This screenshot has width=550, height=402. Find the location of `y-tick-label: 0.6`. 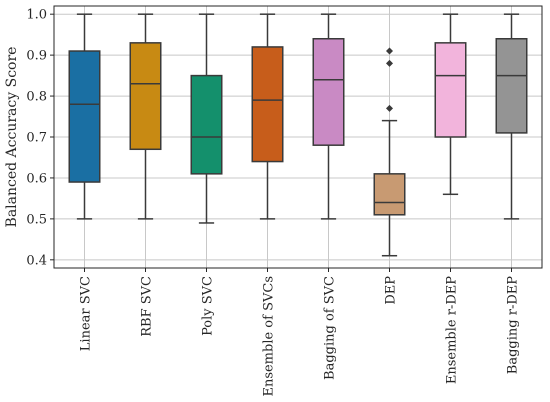

y-tick-label: 0.6 is located at coordinates (36, 178).